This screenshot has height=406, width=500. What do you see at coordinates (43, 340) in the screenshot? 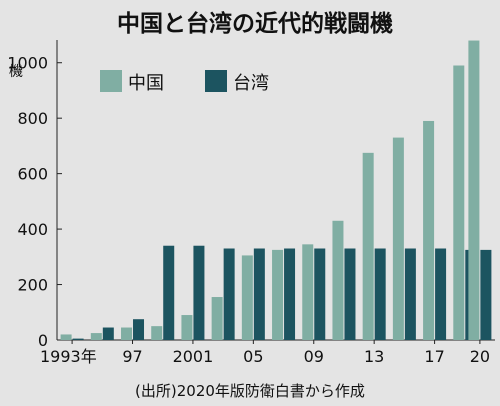
I see `y-tick-label: 0` at bounding box center [43, 340].